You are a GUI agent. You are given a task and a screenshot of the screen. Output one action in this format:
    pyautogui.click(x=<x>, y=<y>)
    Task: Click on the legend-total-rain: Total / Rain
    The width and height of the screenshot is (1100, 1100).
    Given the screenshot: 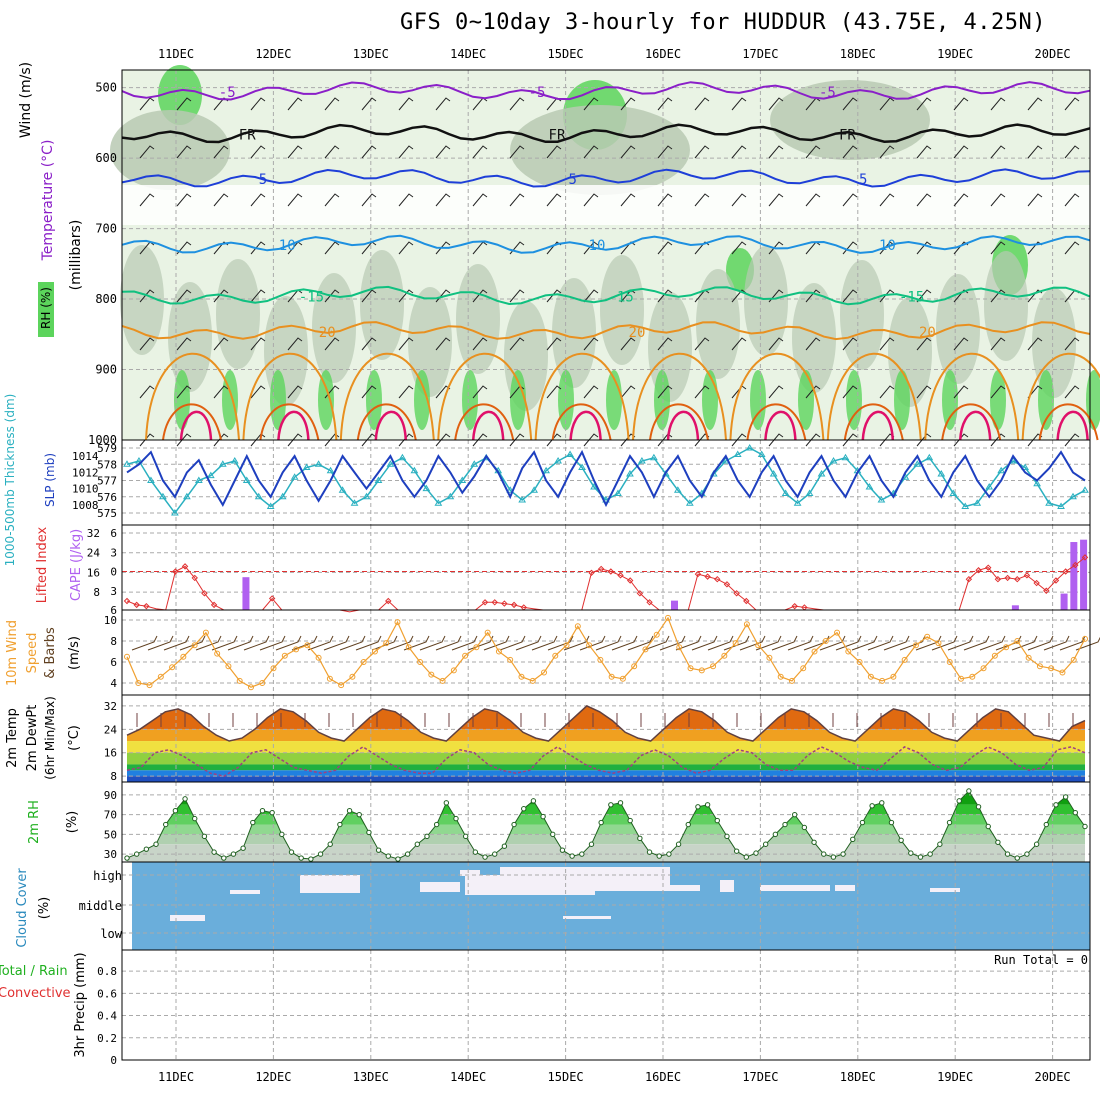 What is the action you would take?
    pyautogui.click(x=34, y=971)
    